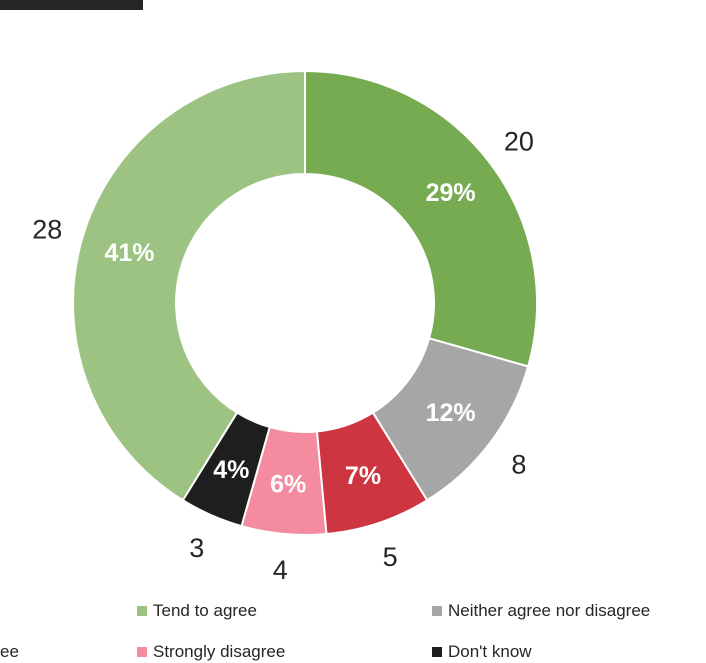 The height and width of the screenshot is (663, 706). I want to click on slice-strongly-agree, so click(421, 218).